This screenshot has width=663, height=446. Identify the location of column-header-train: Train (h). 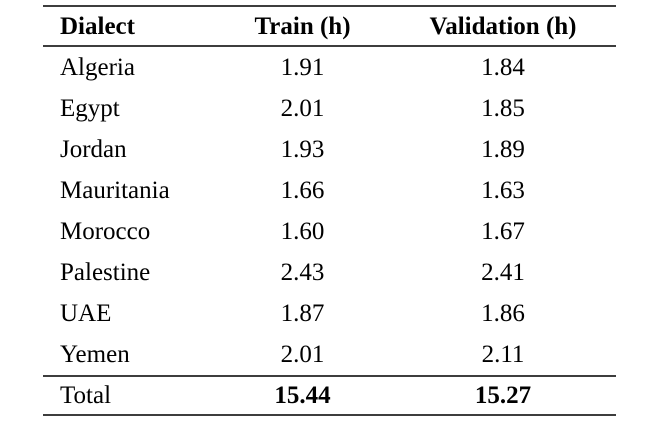
(302, 26).